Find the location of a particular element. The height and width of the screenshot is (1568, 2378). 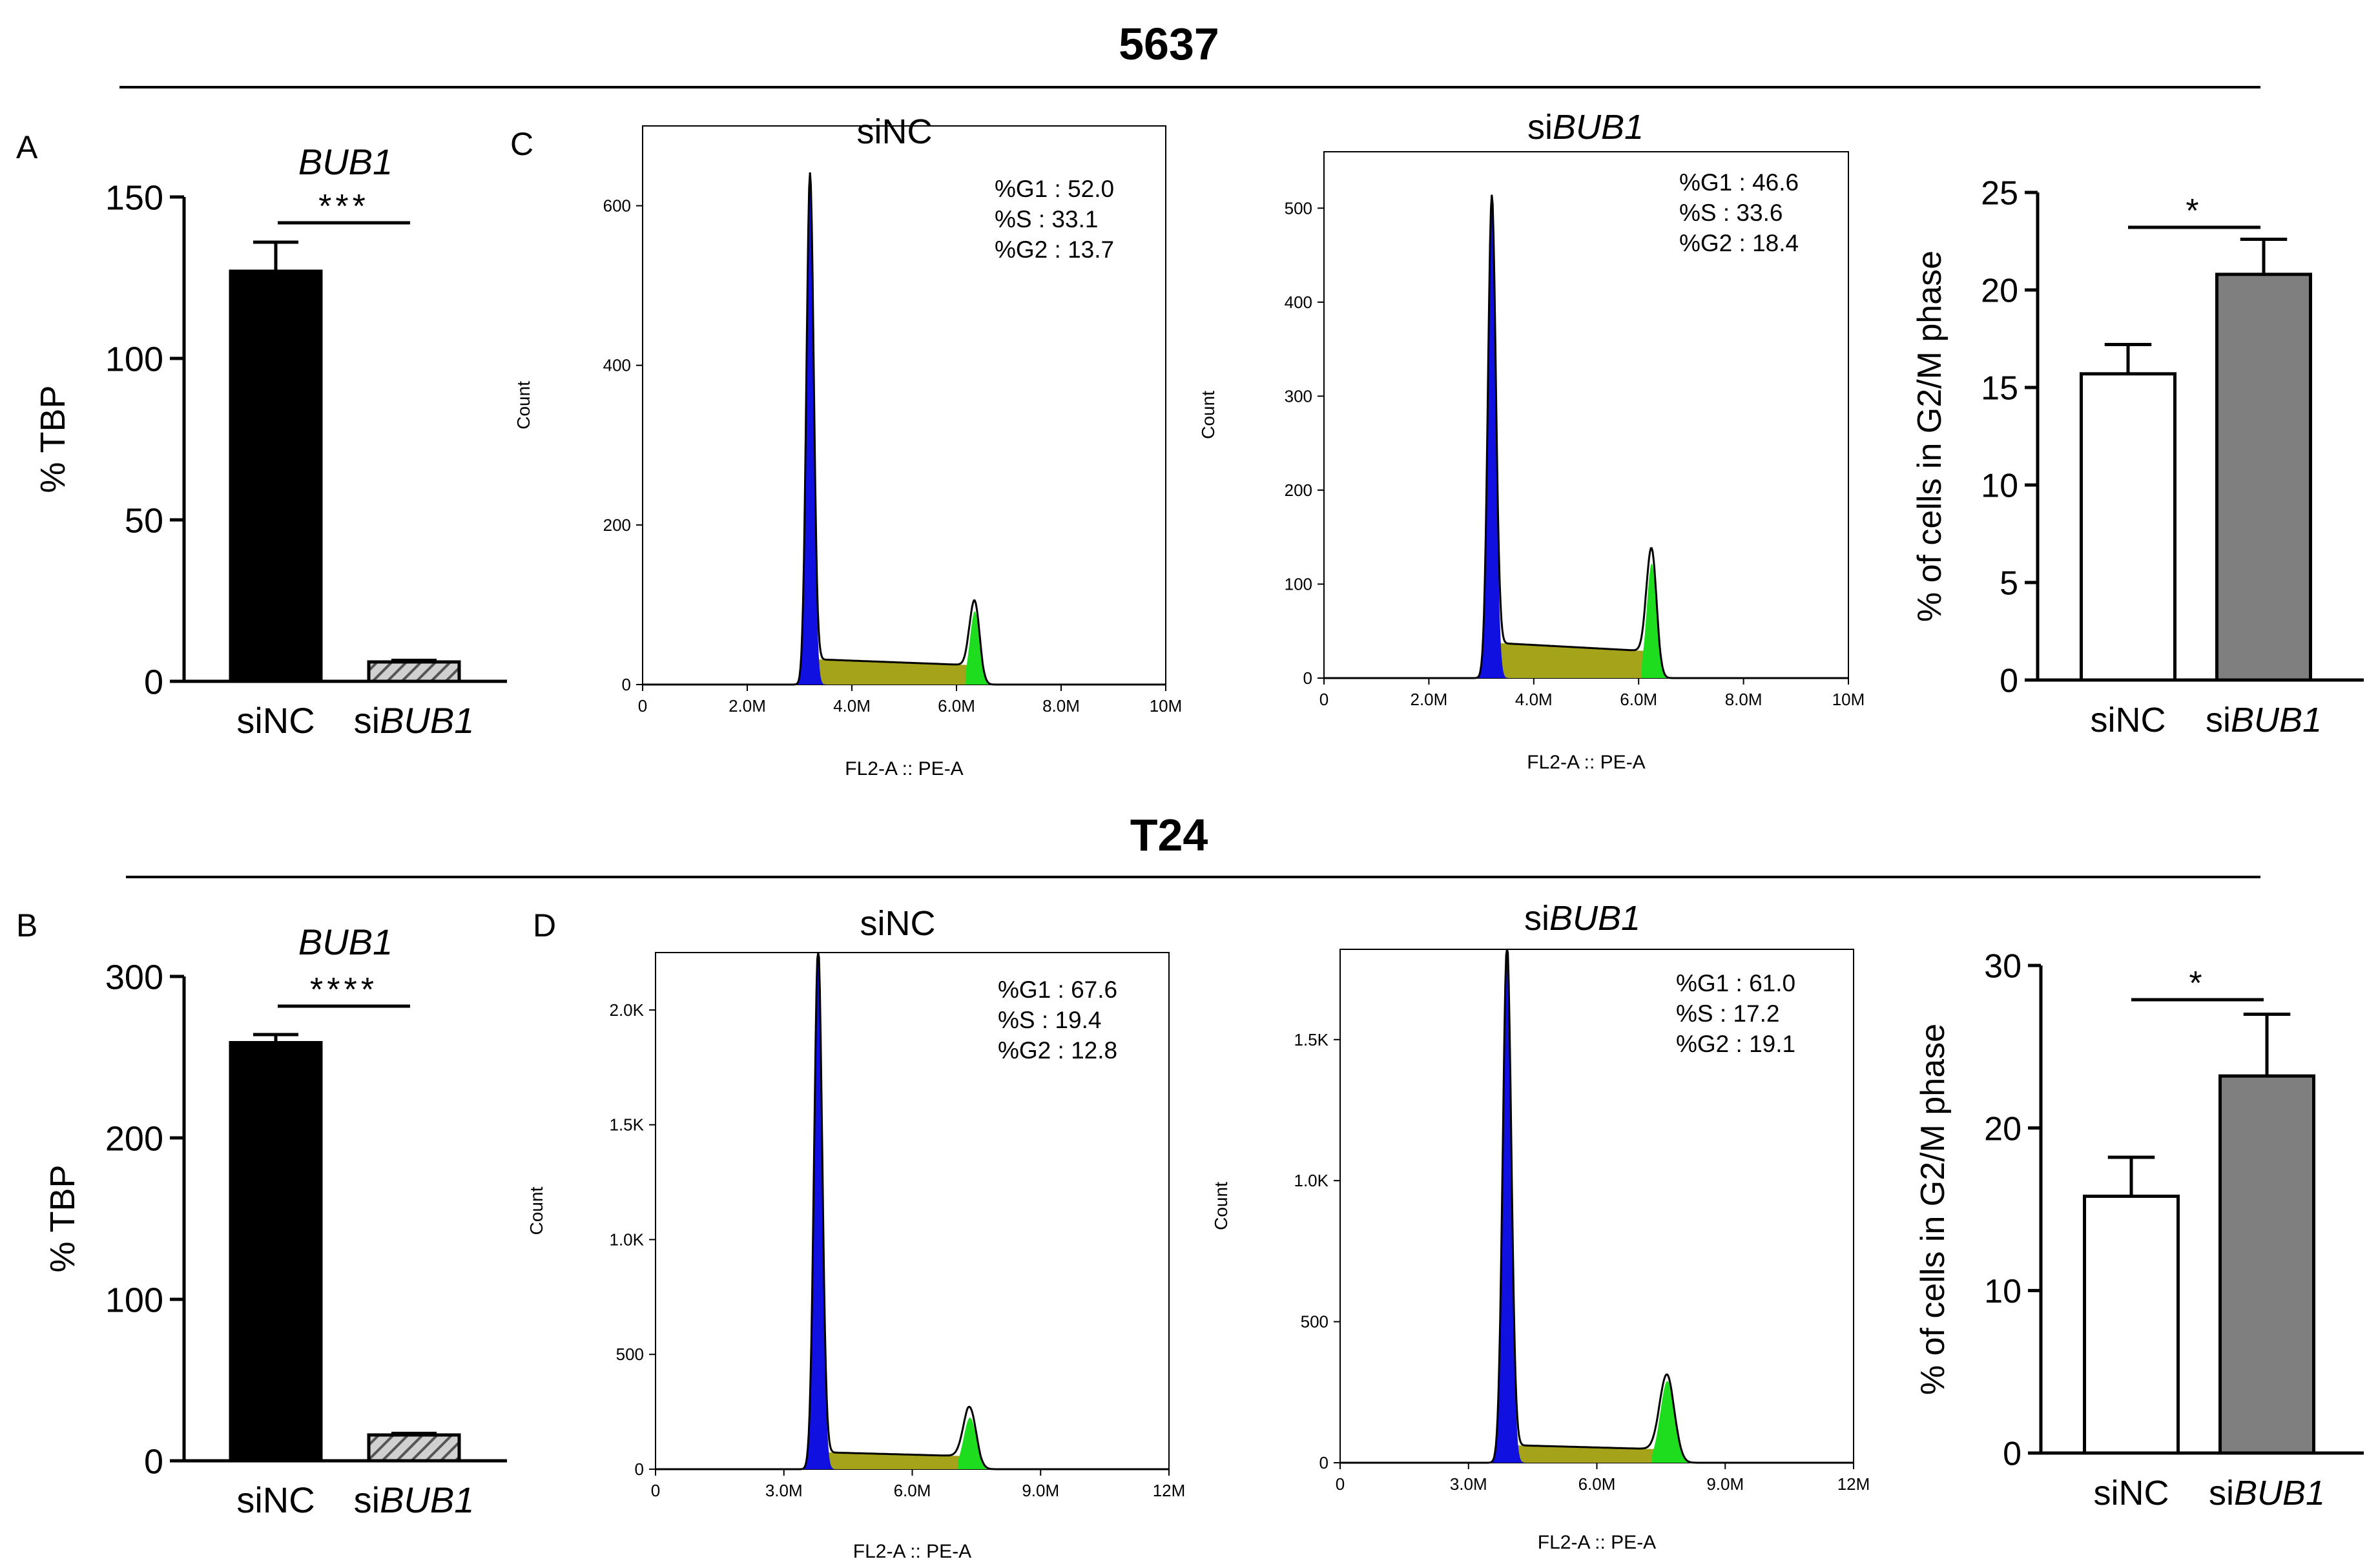

y-axis-label: Count is located at coordinates (536, 1210).